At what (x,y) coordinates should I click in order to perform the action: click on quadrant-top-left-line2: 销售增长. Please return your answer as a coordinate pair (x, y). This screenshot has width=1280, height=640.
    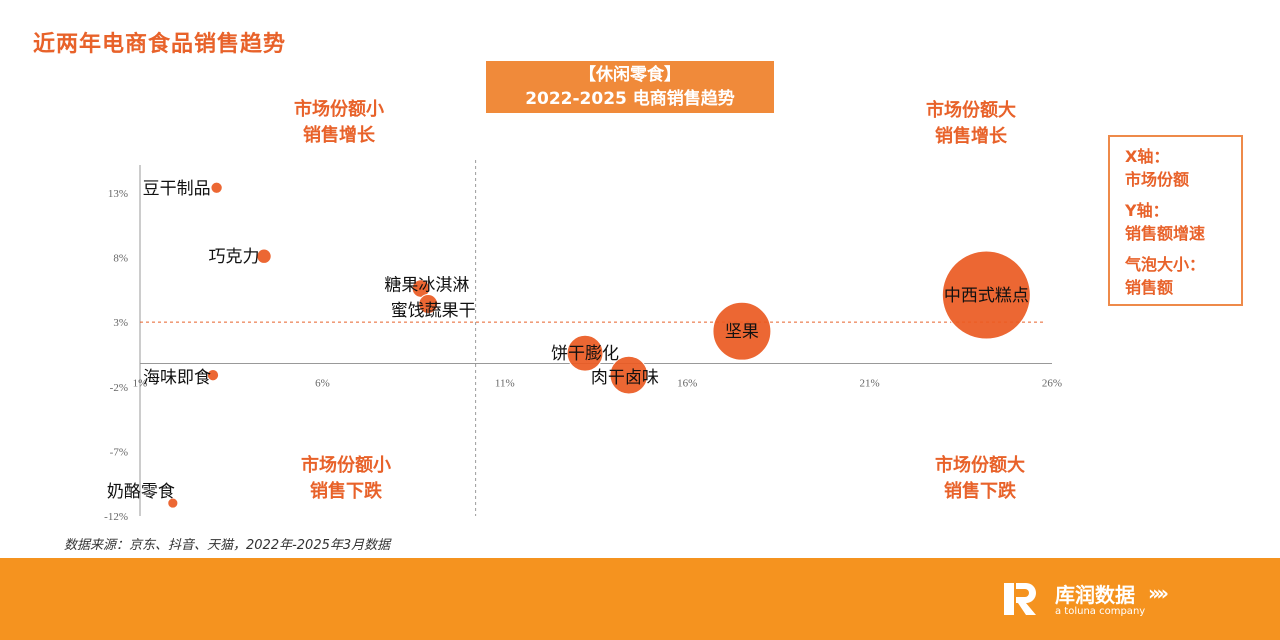
    Looking at the image, I should click on (339, 135).